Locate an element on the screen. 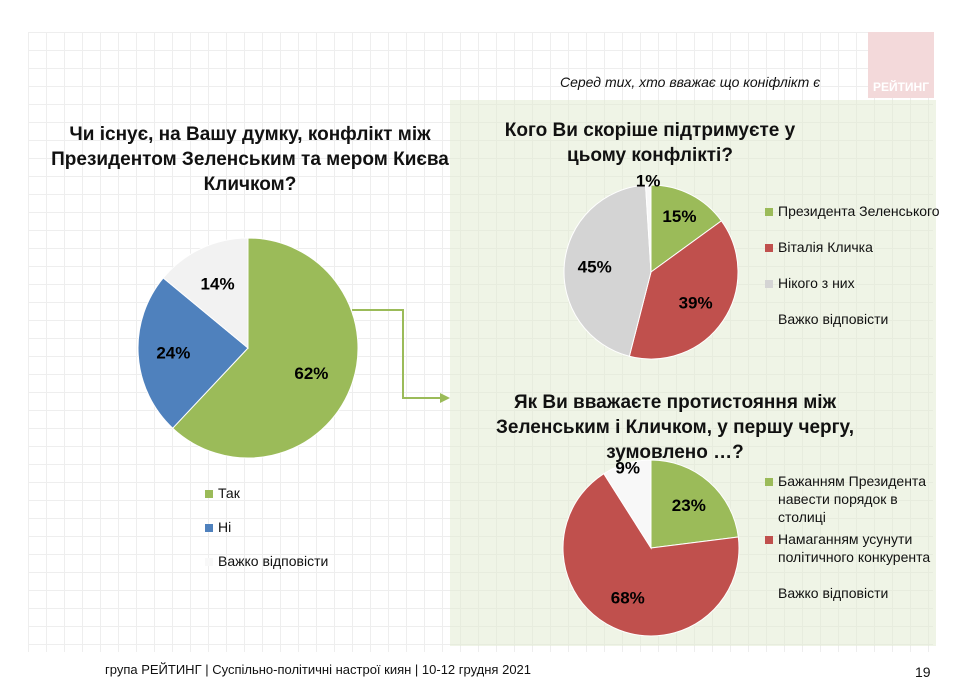 The height and width of the screenshot is (686, 960). subtitle: Серед тих, хто вважає що коніфлікт є is located at coordinates (690, 82).